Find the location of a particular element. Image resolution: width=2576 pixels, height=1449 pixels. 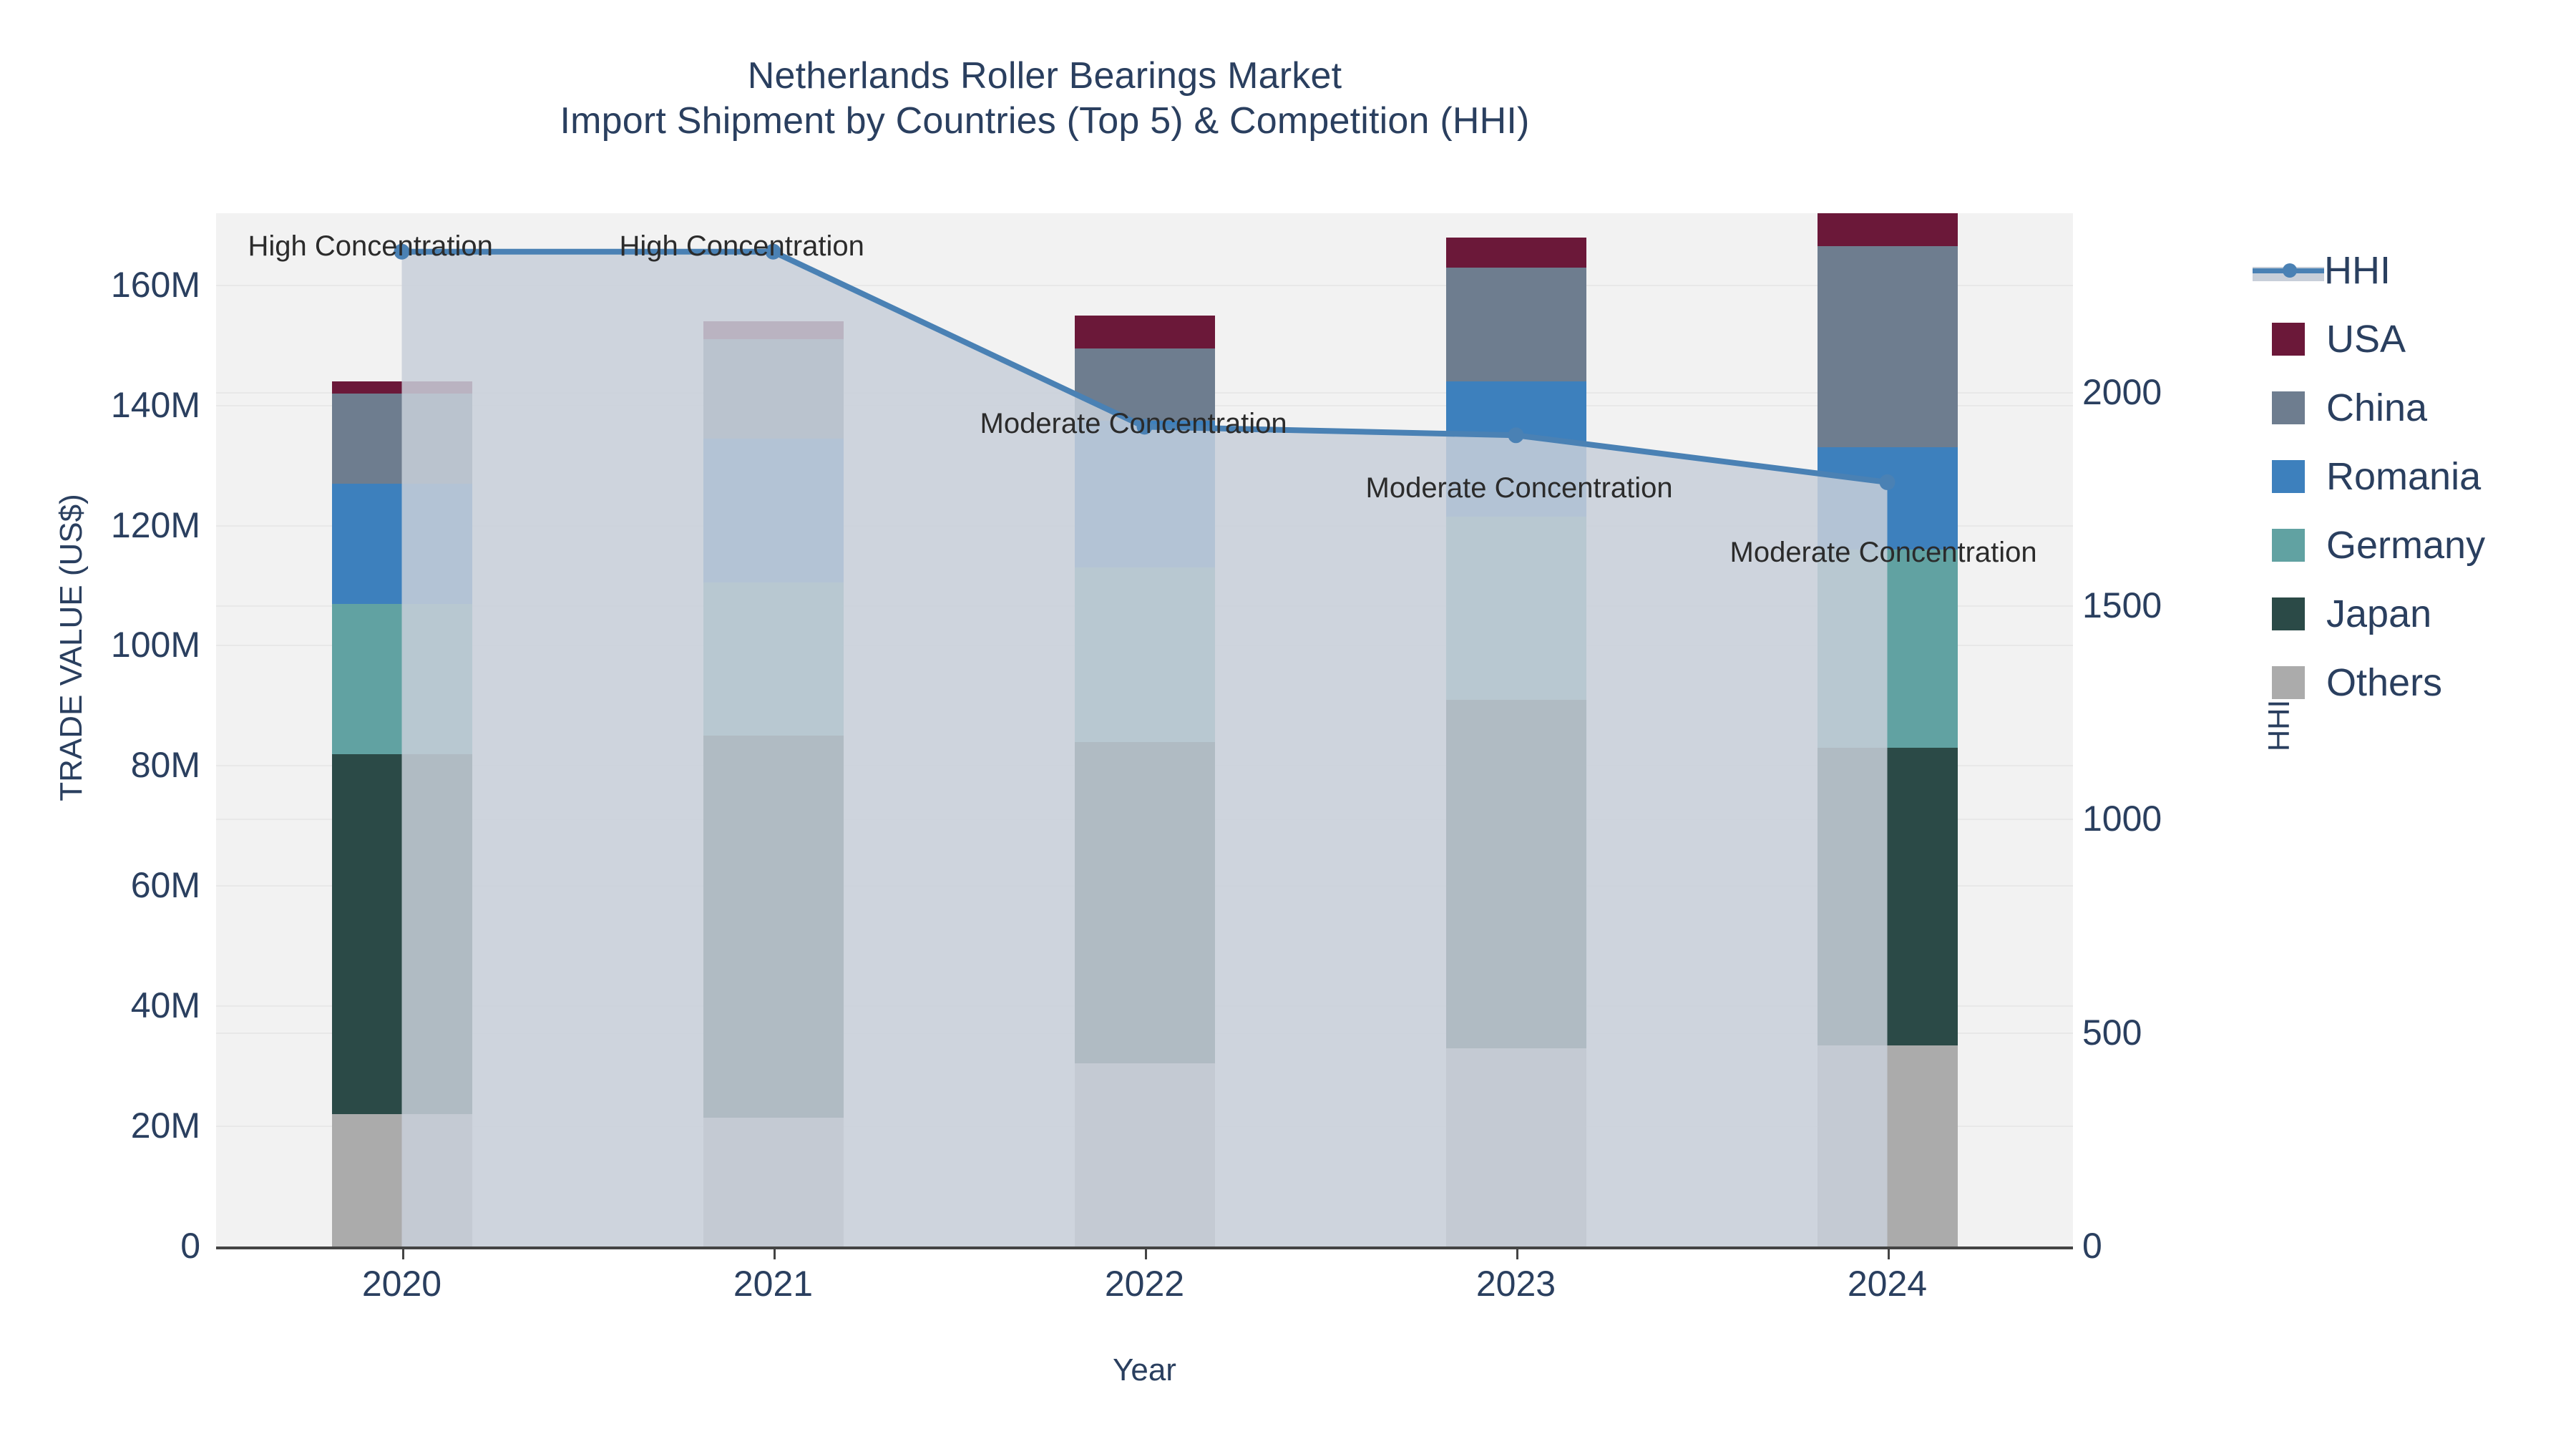

annotation-2022: Moderate Concentration is located at coordinates (1133, 423).